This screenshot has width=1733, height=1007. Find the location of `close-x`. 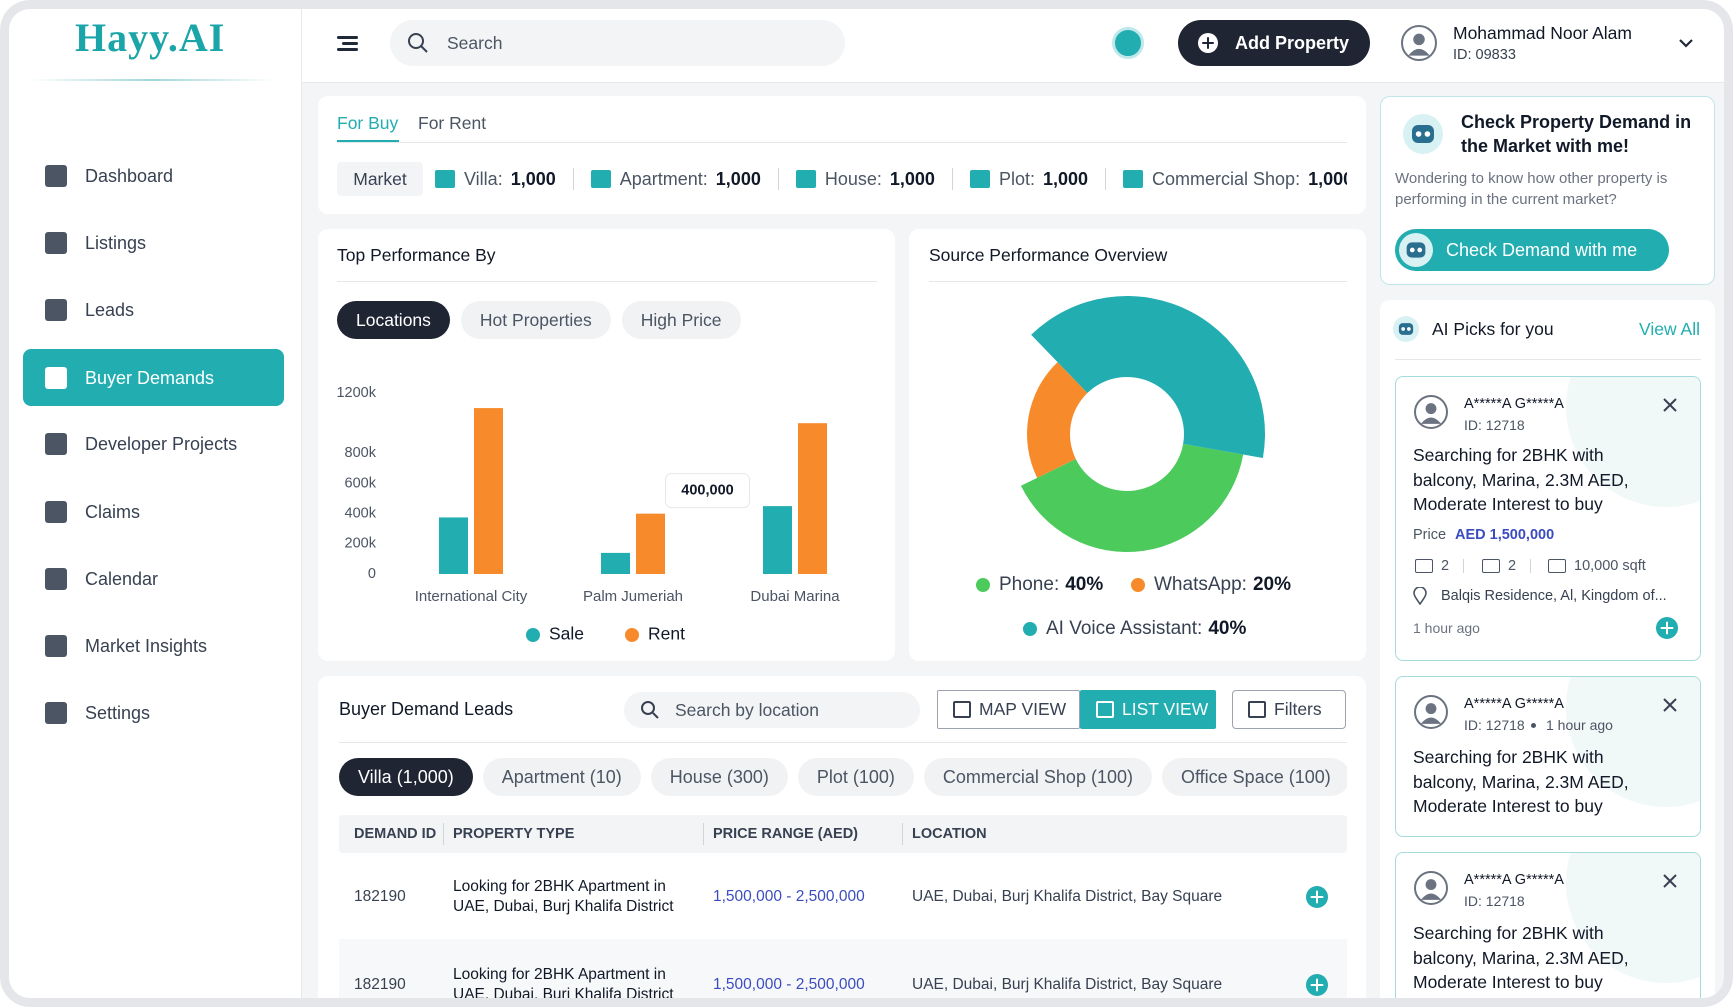

close-x is located at coordinates (1670, 705).